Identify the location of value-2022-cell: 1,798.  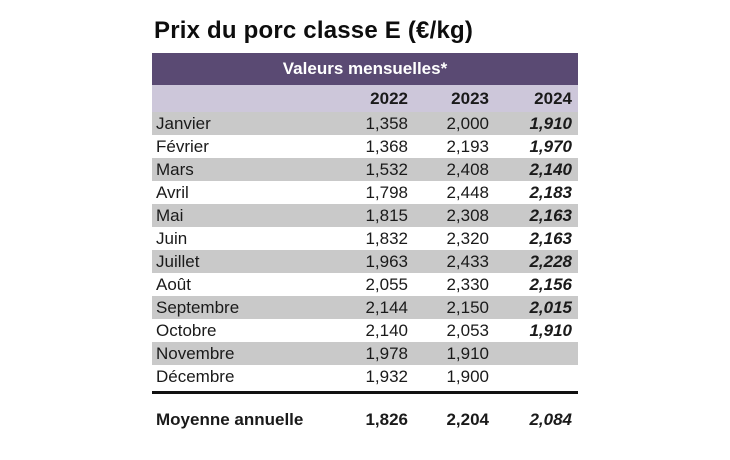
(386, 192).